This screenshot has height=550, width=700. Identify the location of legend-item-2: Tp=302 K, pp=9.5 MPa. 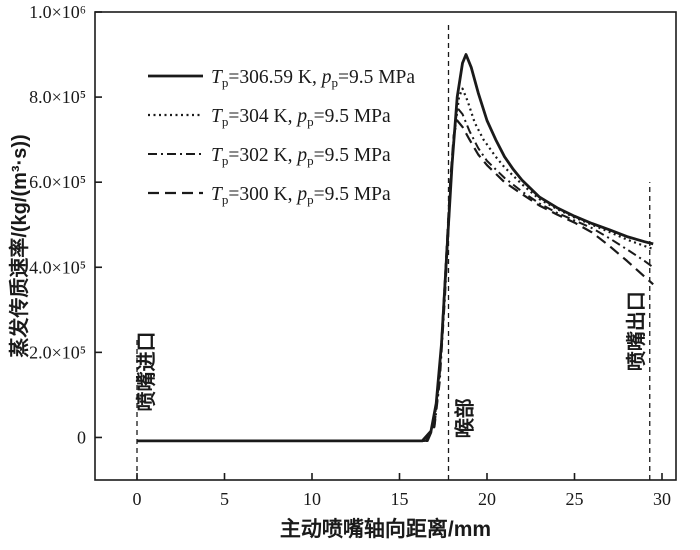
(269, 156).